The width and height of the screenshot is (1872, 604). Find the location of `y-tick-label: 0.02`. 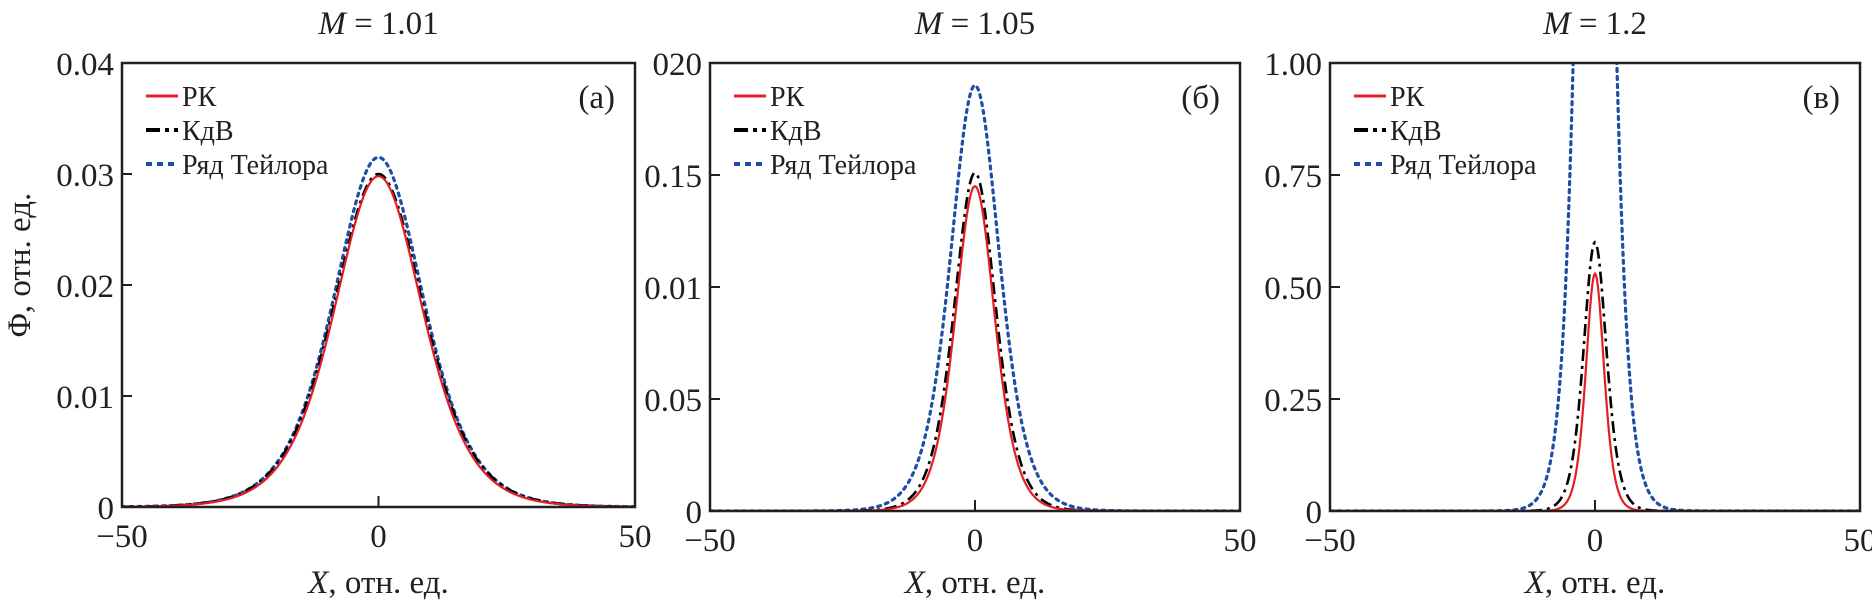

y-tick-label: 0.02 is located at coordinates (85, 287).